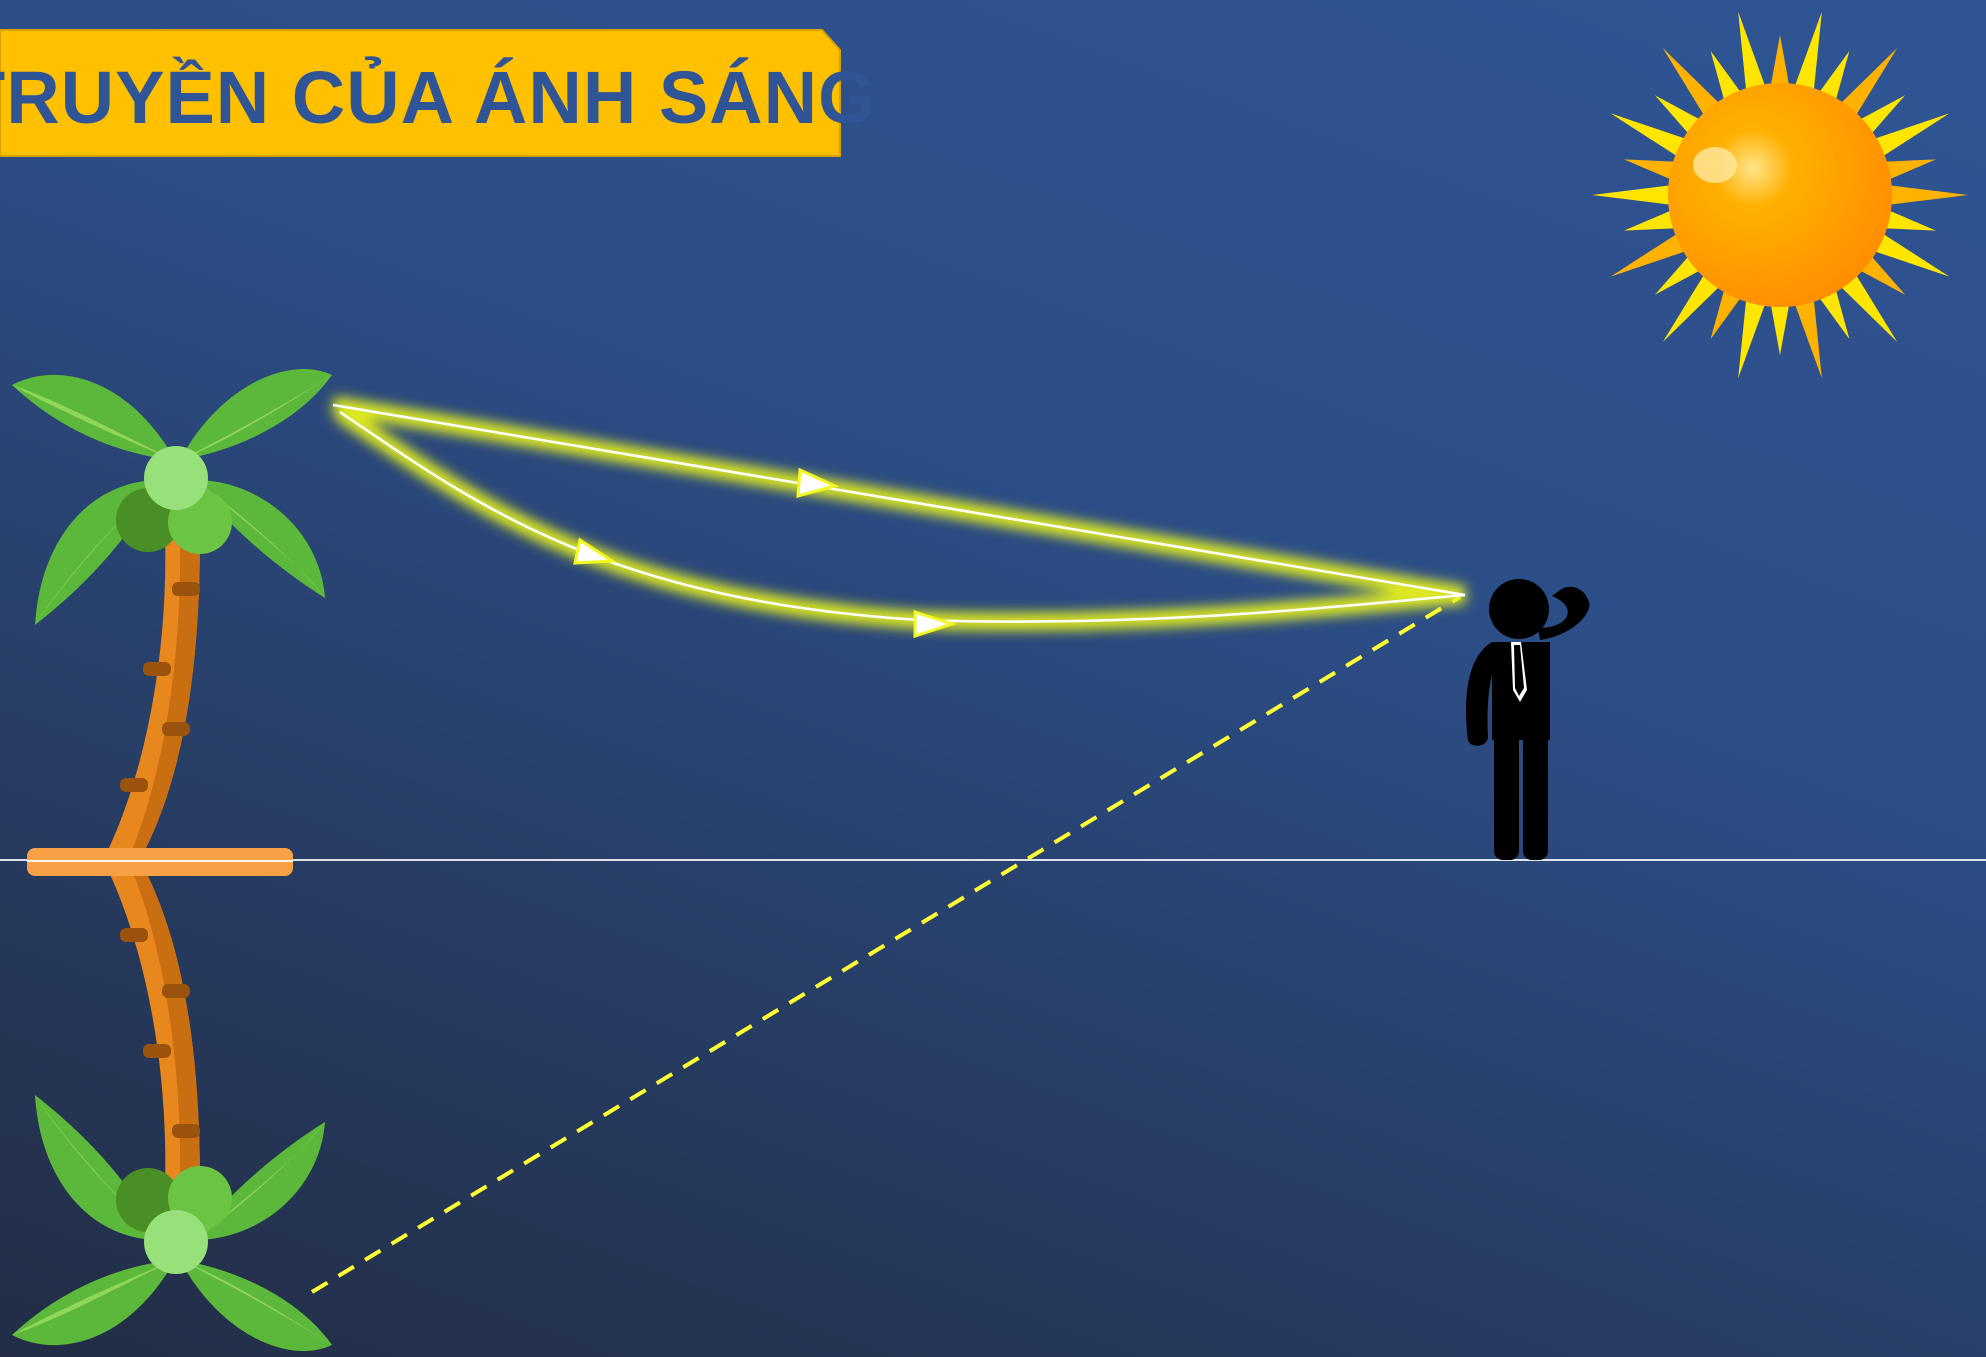  I want to click on palm-tree-icon, so click(172, 609).